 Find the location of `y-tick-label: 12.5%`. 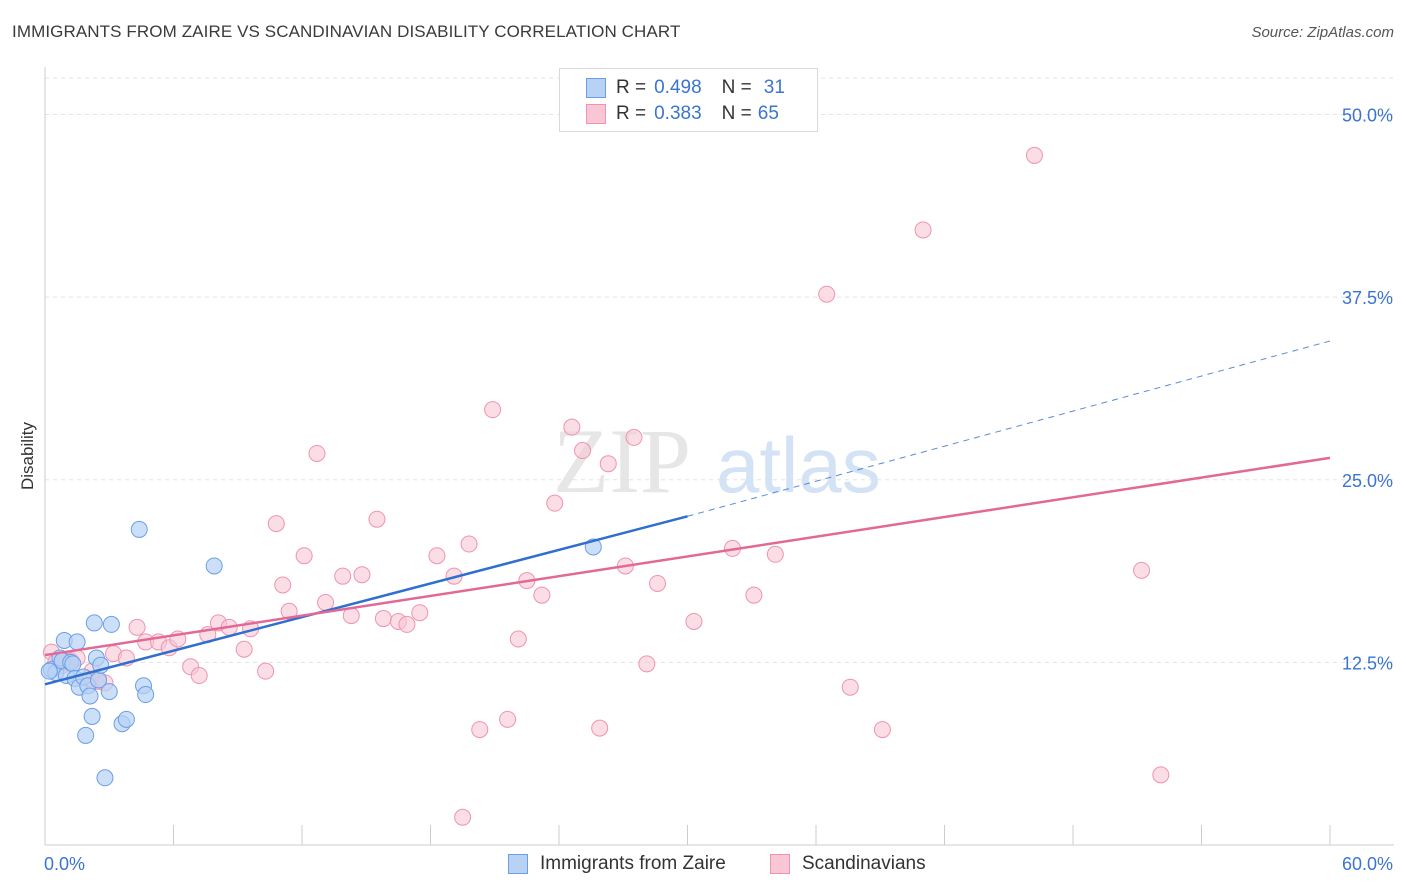

y-tick-label: 12.5% is located at coordinates (1367, 663).